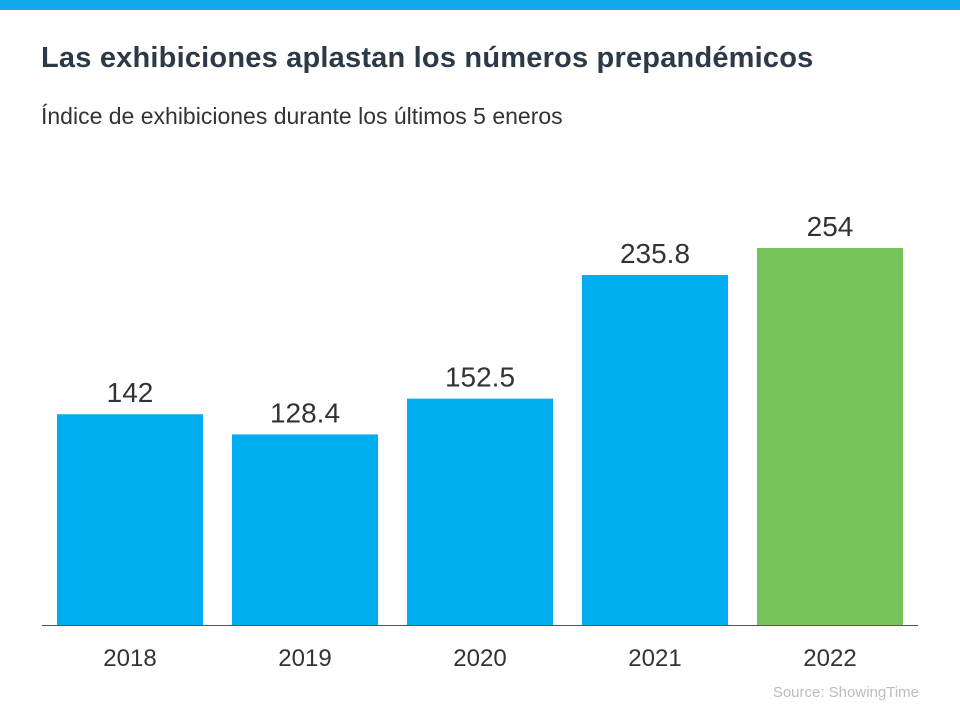  Describe the element at coordinates (305, 529) in the screenshot. I see `bar-2019` at that location.